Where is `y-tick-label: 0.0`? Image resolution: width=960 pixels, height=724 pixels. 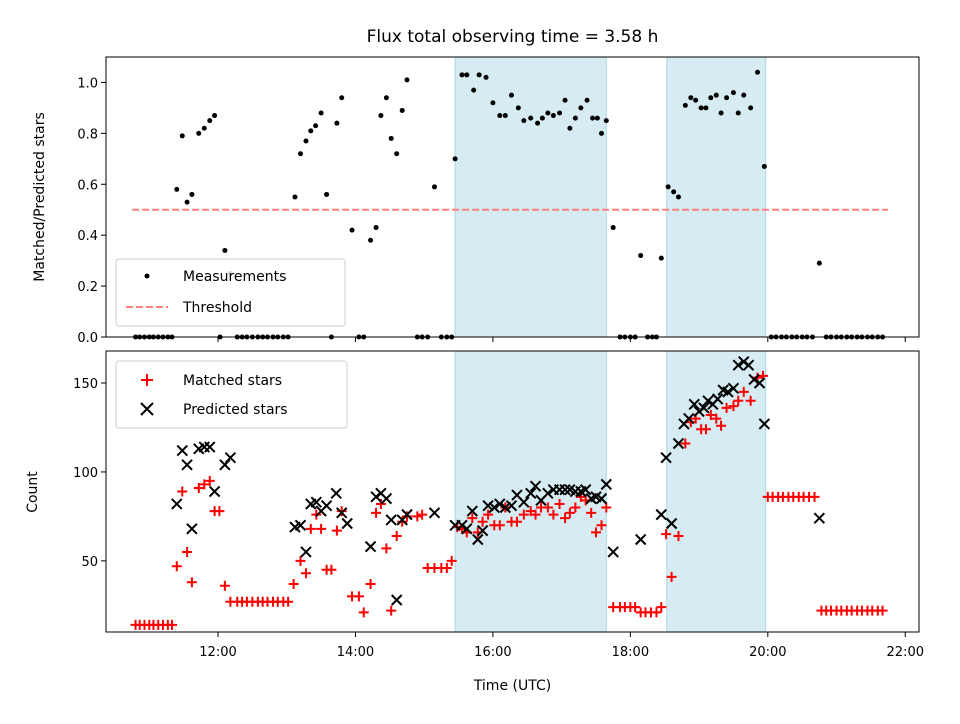
y-tick-label: 0.0 is located at coordinates (87, 338).